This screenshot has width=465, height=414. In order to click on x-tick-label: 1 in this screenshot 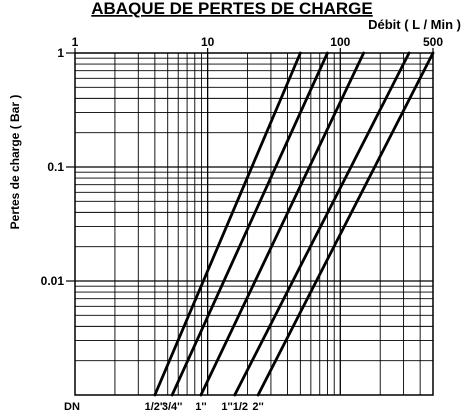, I will do `click(75, 42)`.